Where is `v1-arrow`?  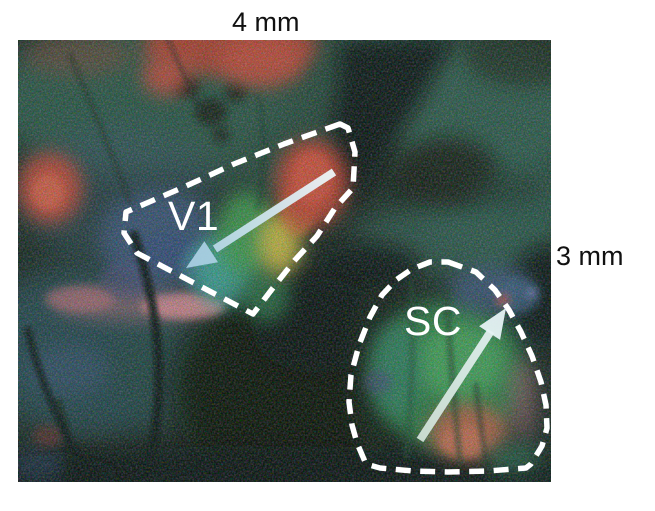 v1-arrow is located at coordinates (261, 218).